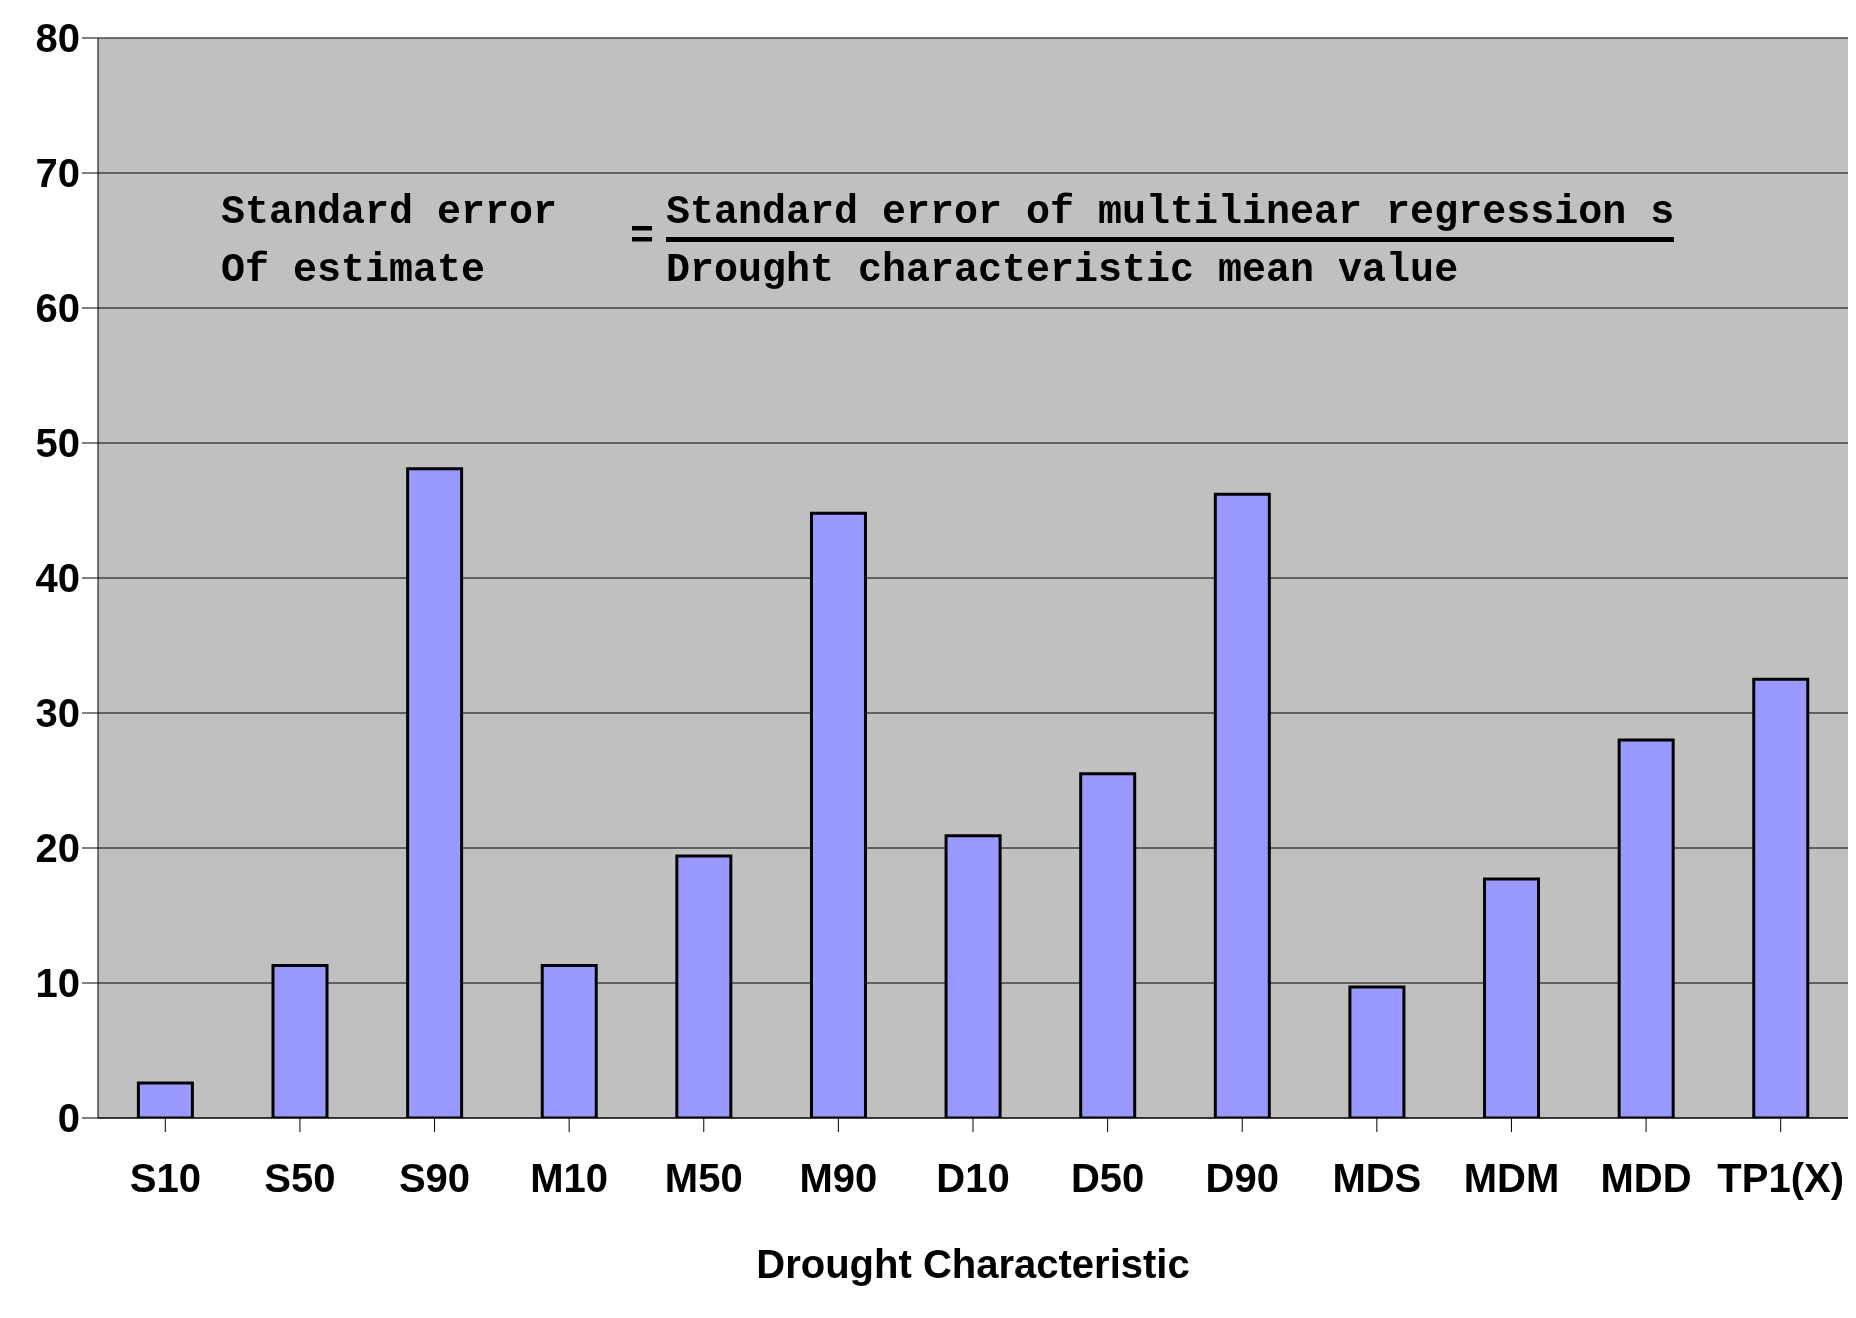 This screenshot has width=1856, height=1318. What do you see at coordinates (434, 1178) in the screenshot?
I see `x-tick-label: S90` at bounding box center [434, 1178].